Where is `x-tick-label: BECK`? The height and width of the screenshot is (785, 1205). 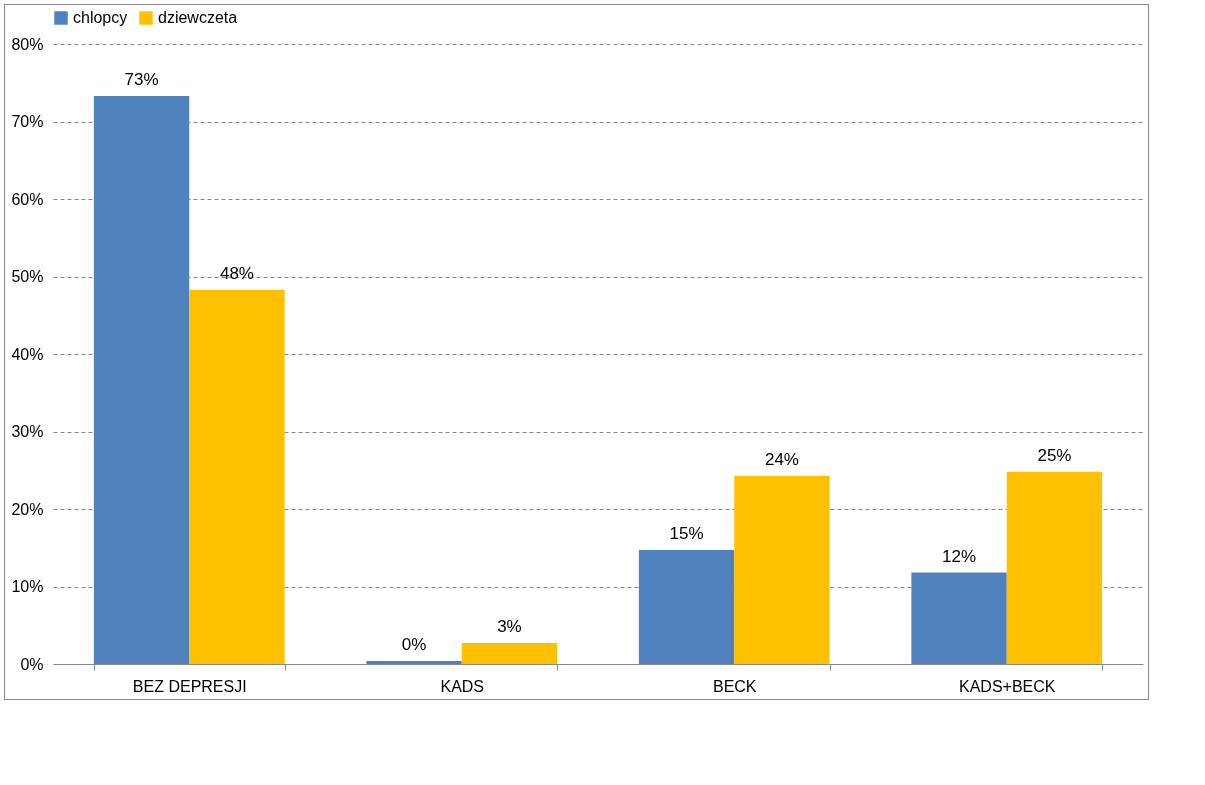
x-tick-label: BECK is located at coordinates (734, 686).